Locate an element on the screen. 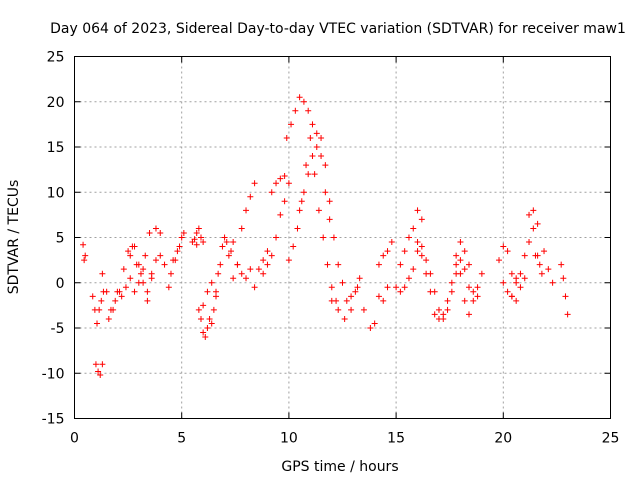 Image resolution: width=640 pixels, height=480 pixels. series-arc-p is located at coordinates (308, 158).